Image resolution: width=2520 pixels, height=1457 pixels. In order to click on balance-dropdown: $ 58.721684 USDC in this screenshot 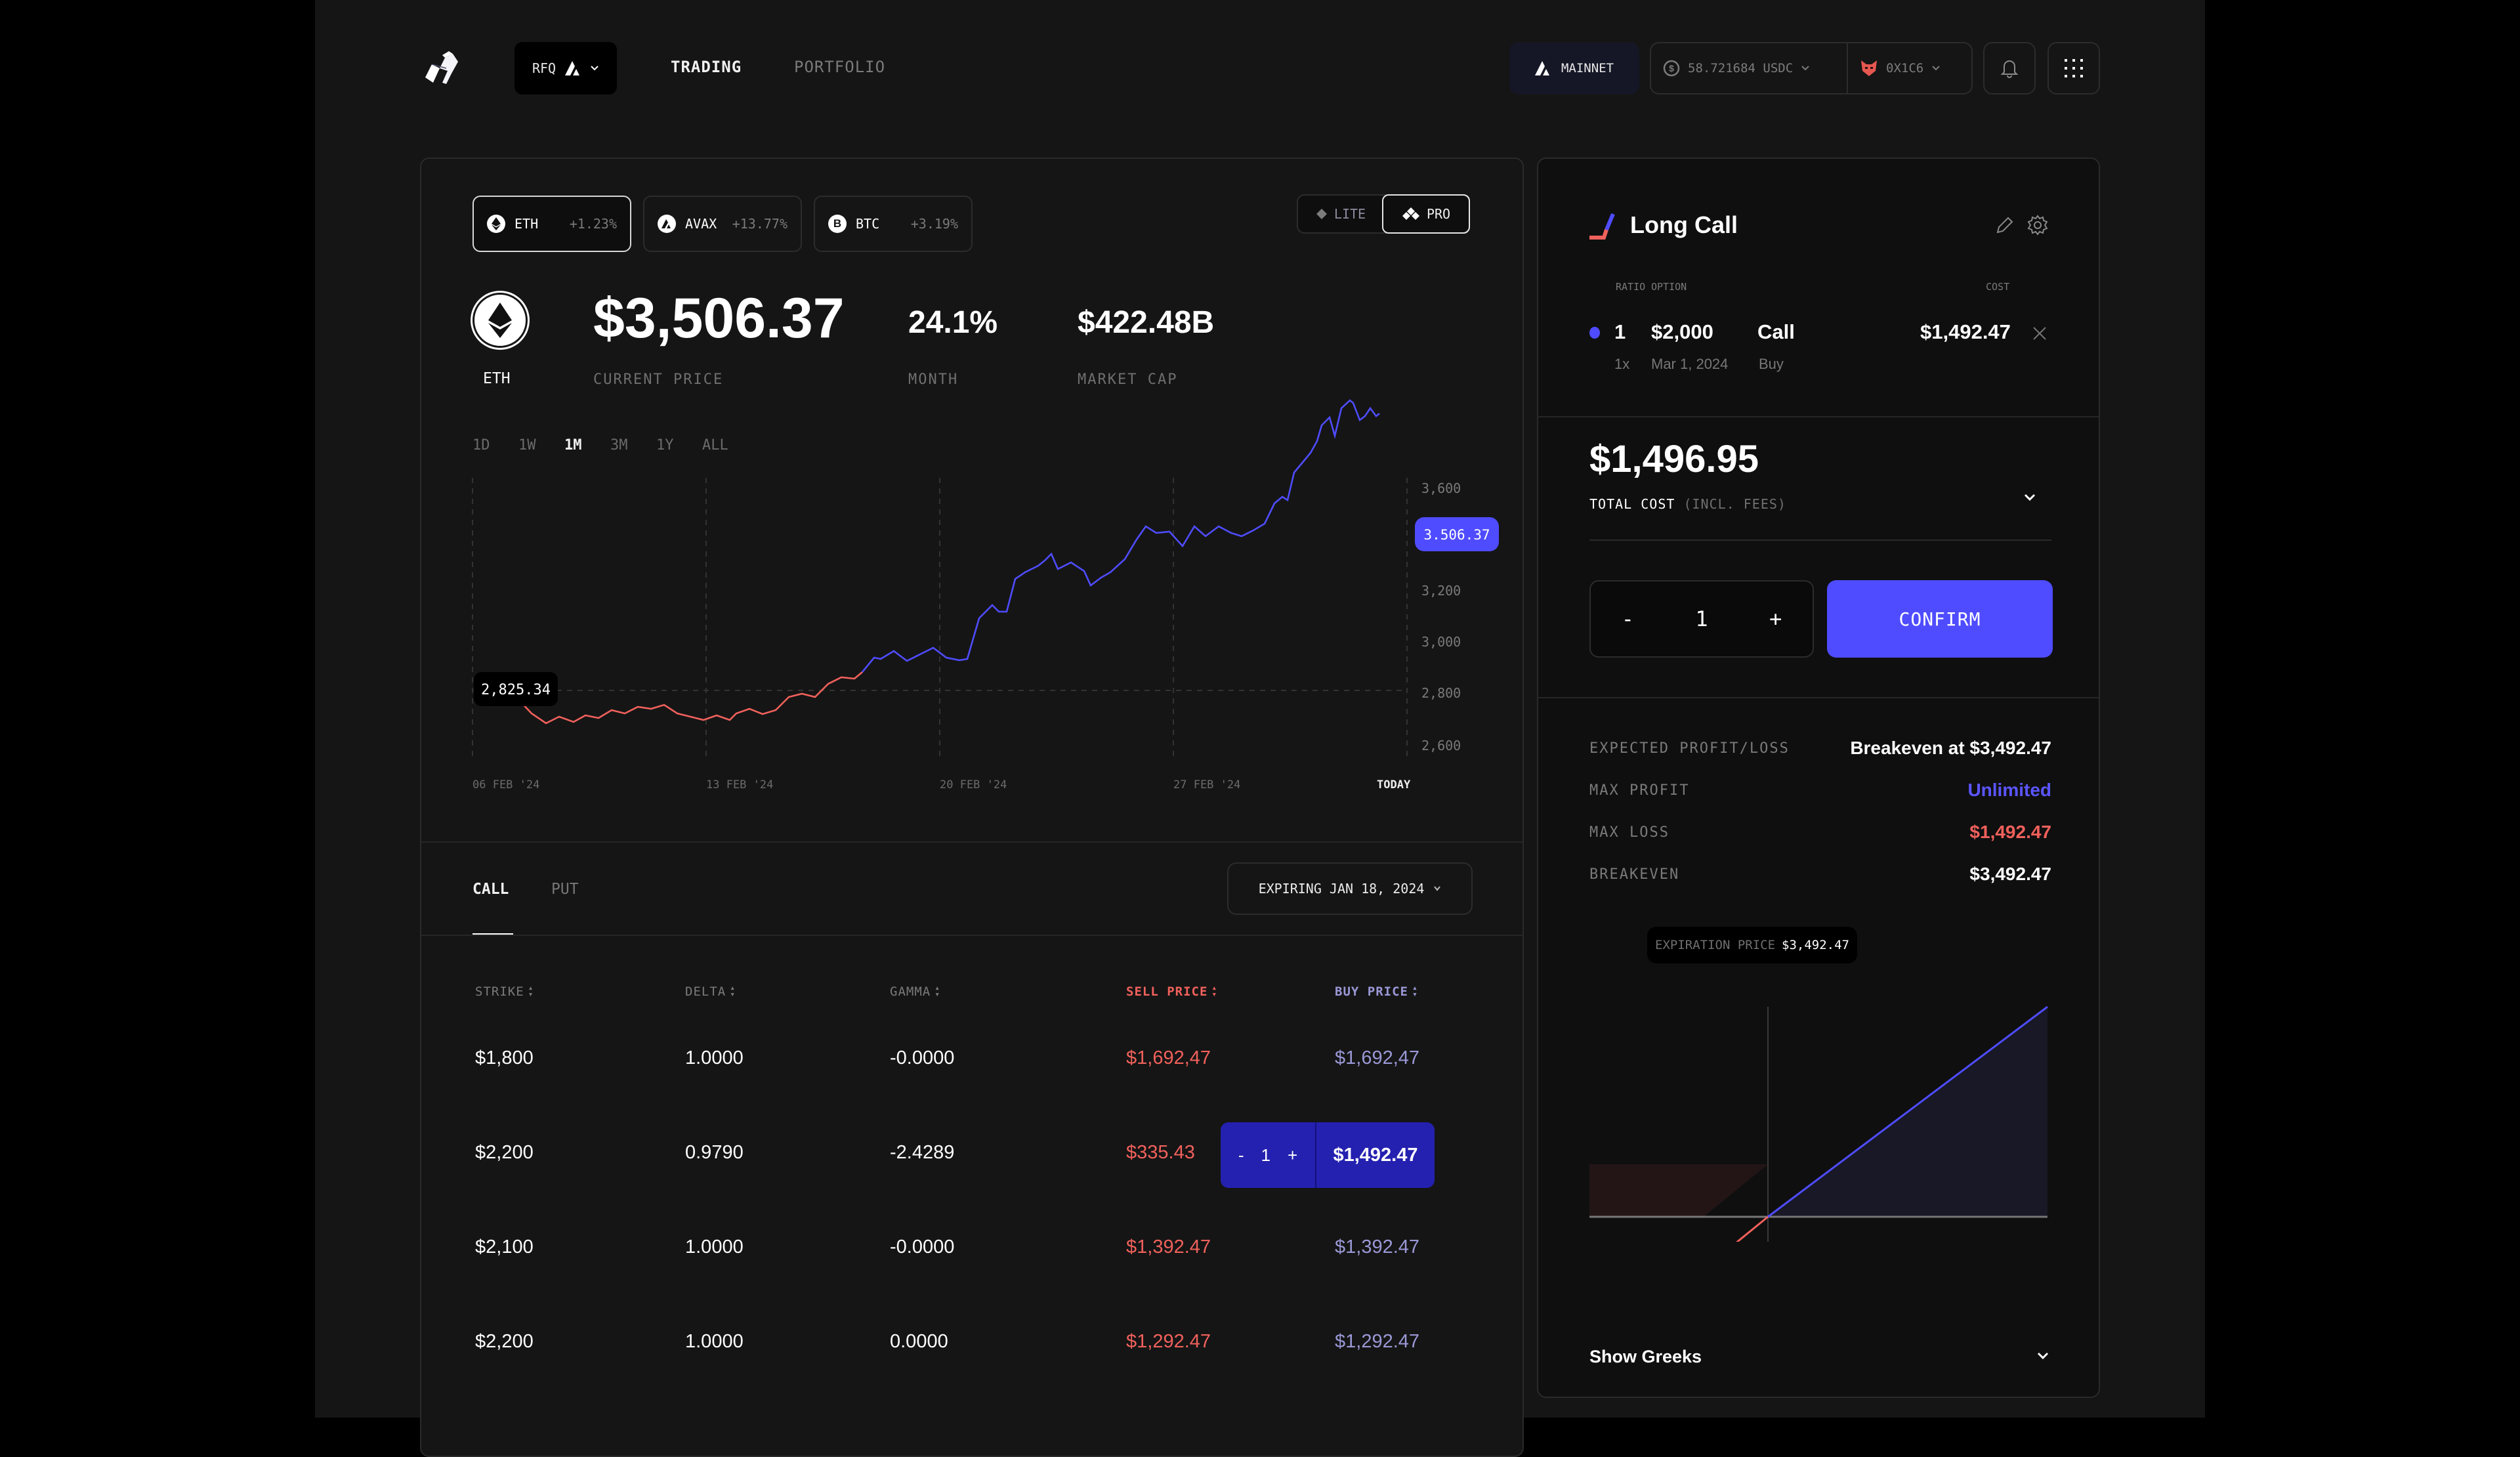, I will do `click(1749, 68)`.